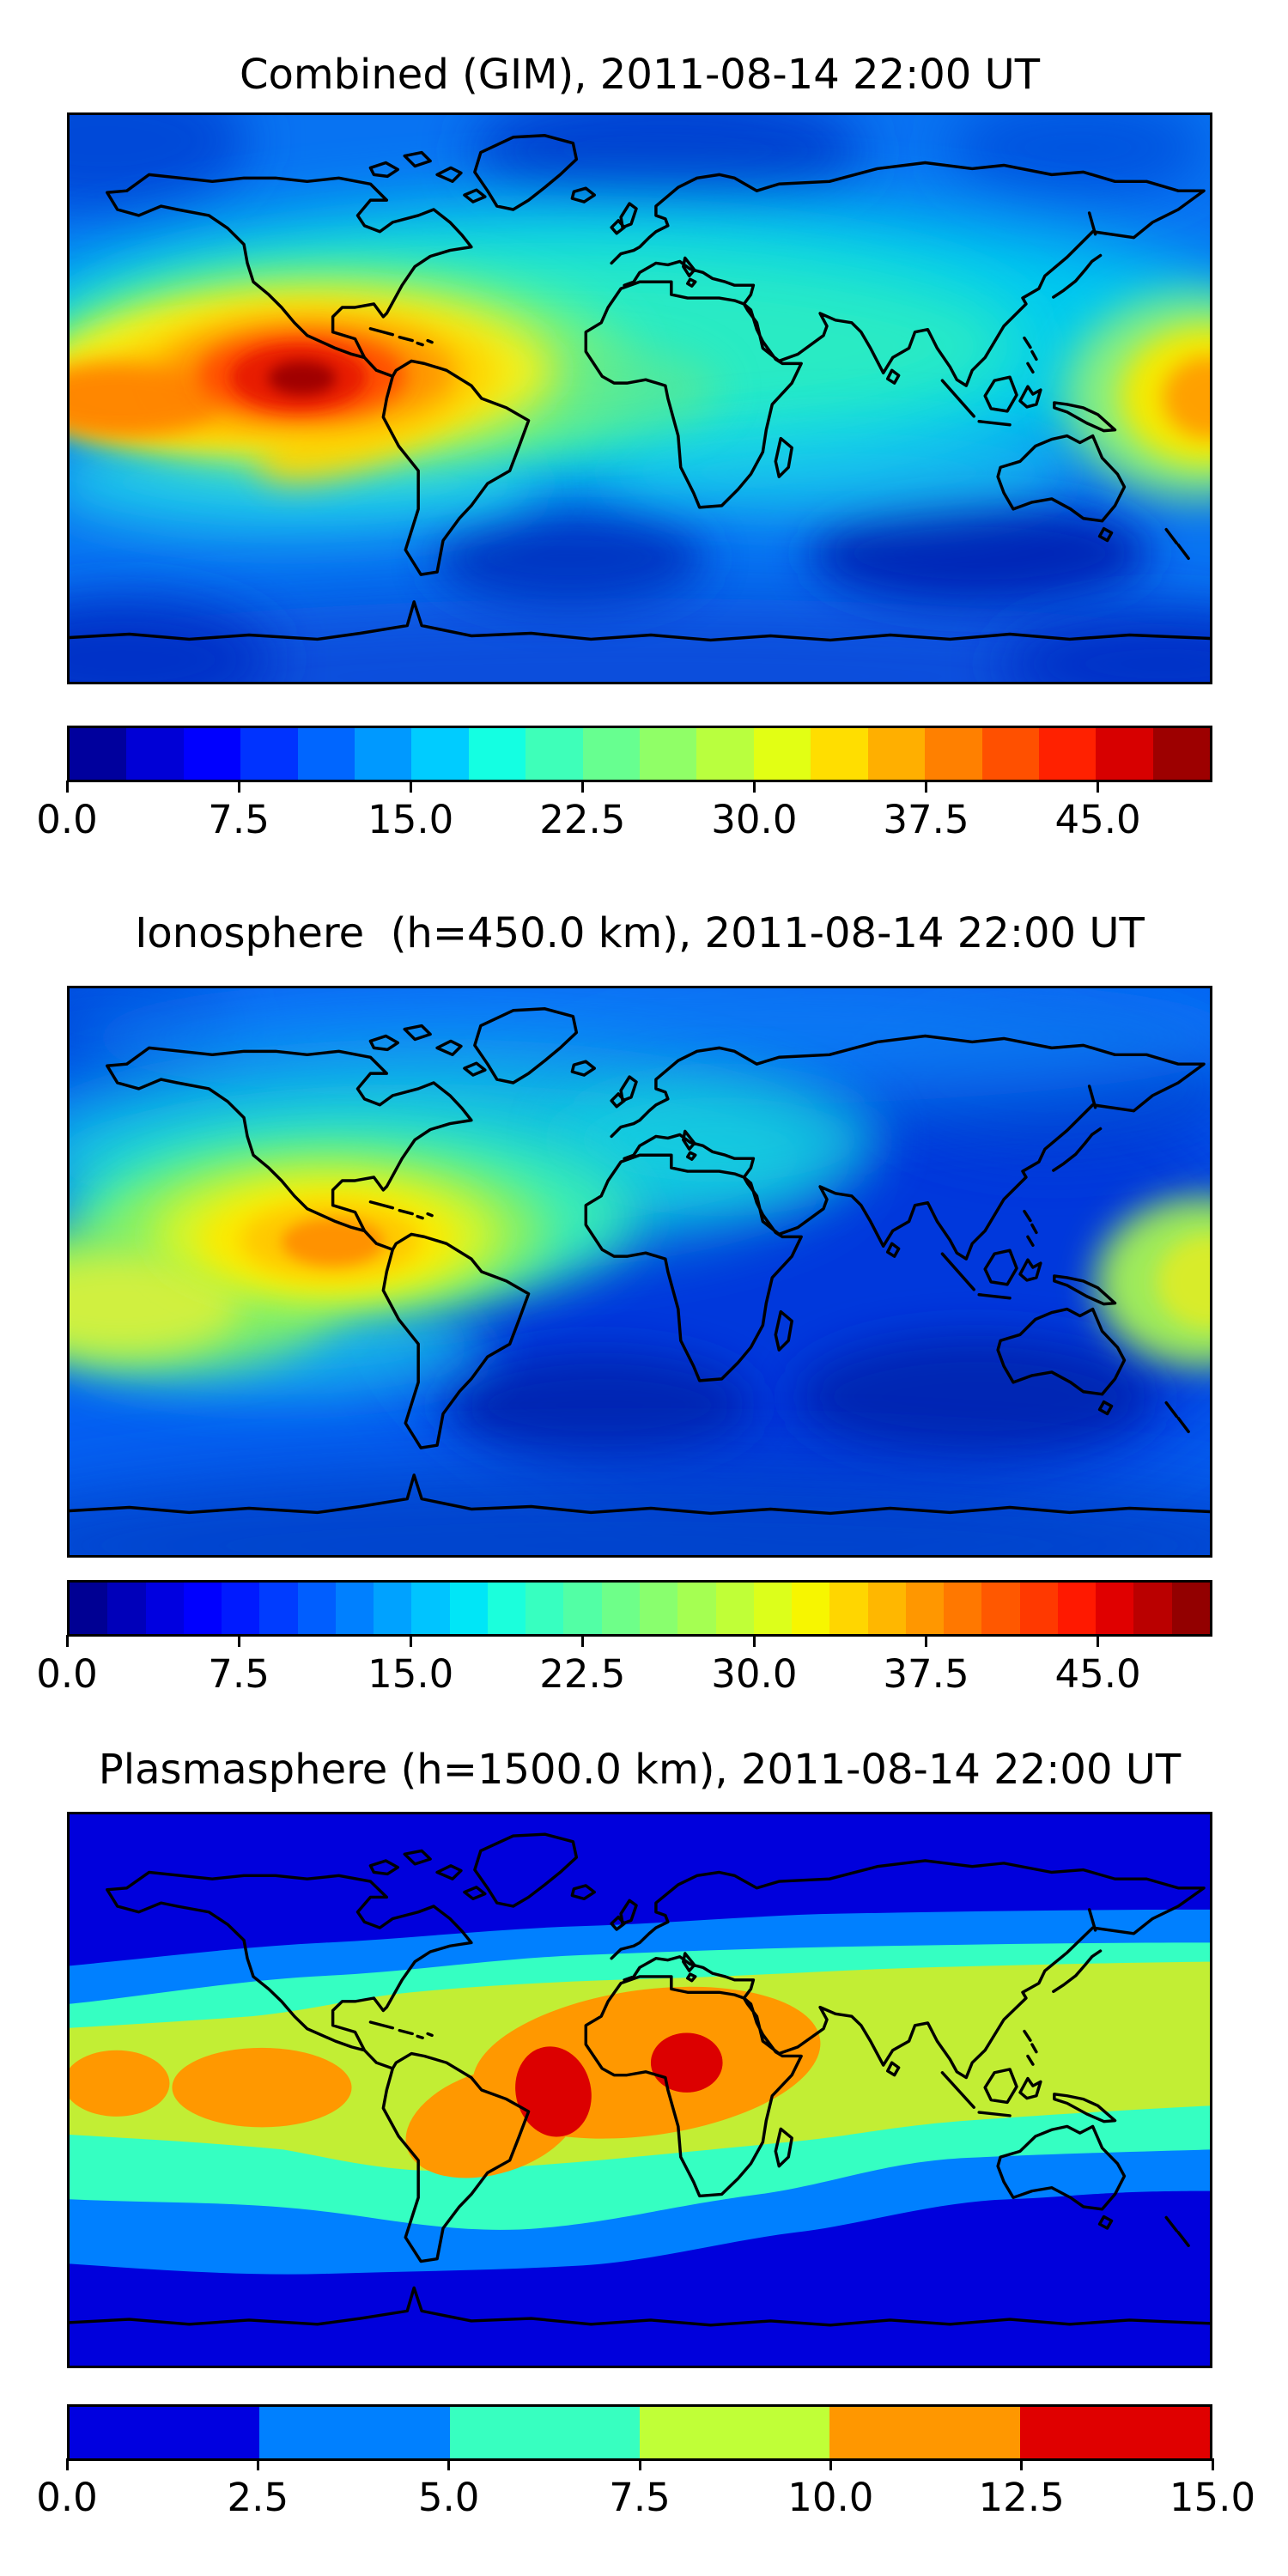 This screenshot has width=1288, height=2576. What do you see at coordinates (830, 2497) in the screenshot?
I see `colorbar-tick-label: 10.0` at bounding box center [830, 2497].